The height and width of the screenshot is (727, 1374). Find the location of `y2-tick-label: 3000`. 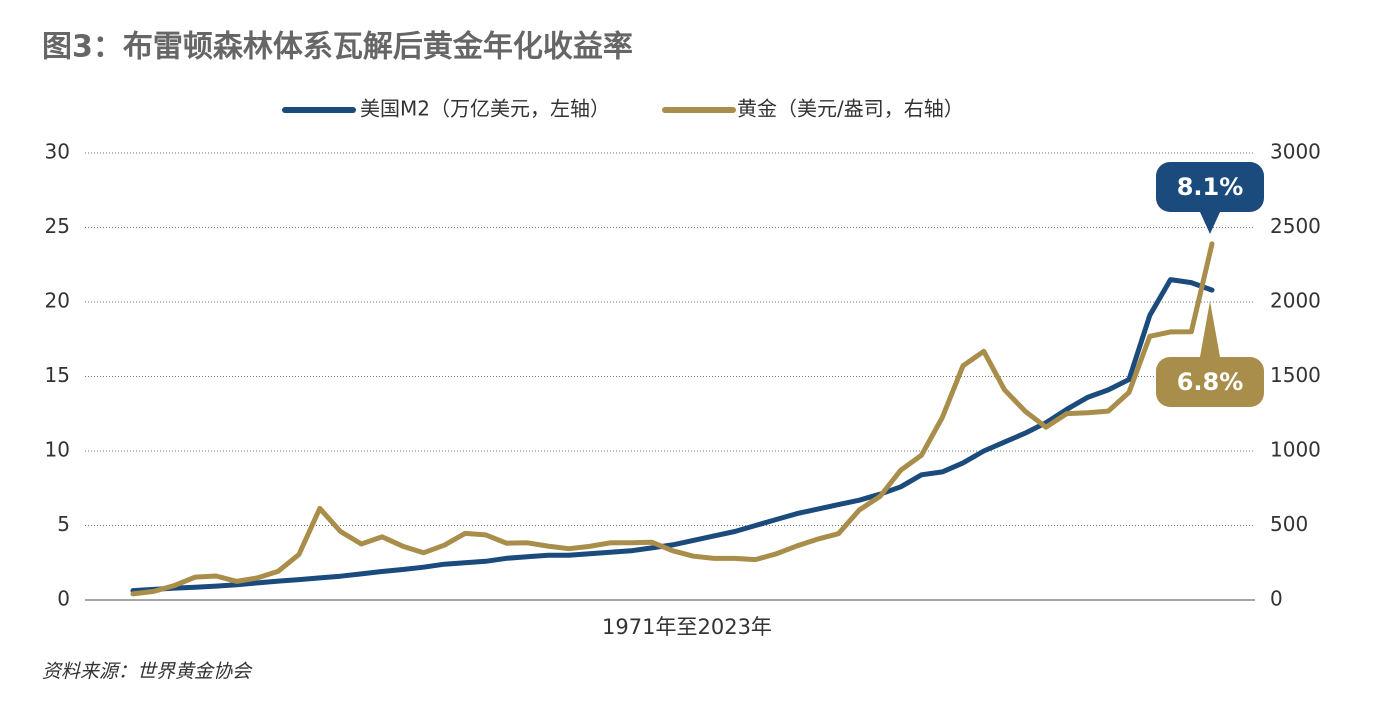

y2-tick-label: 3000 is located at coordinates (1295, 152).